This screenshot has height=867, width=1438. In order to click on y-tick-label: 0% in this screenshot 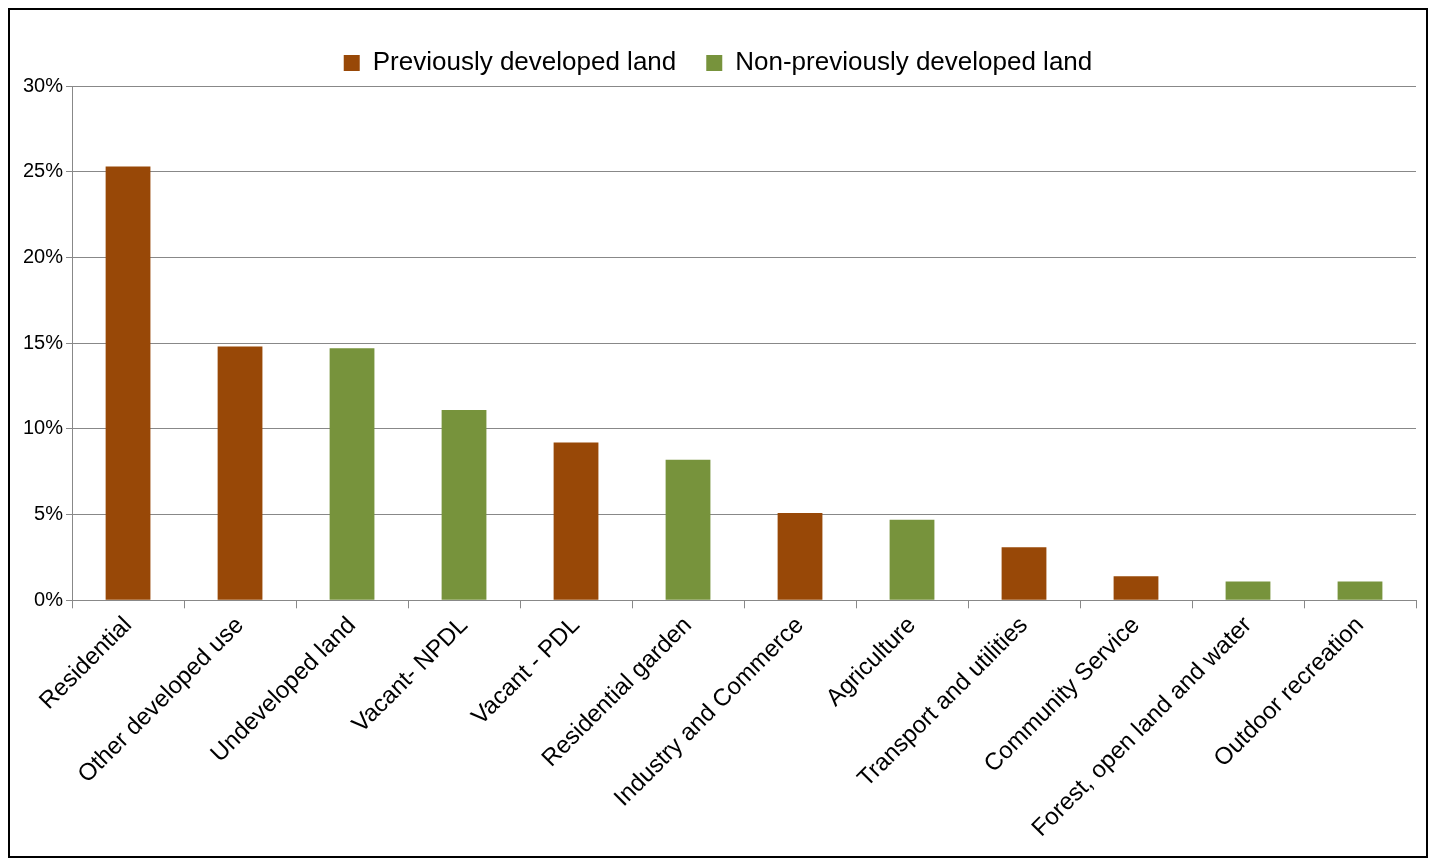, I will do `click(49, 598)`.